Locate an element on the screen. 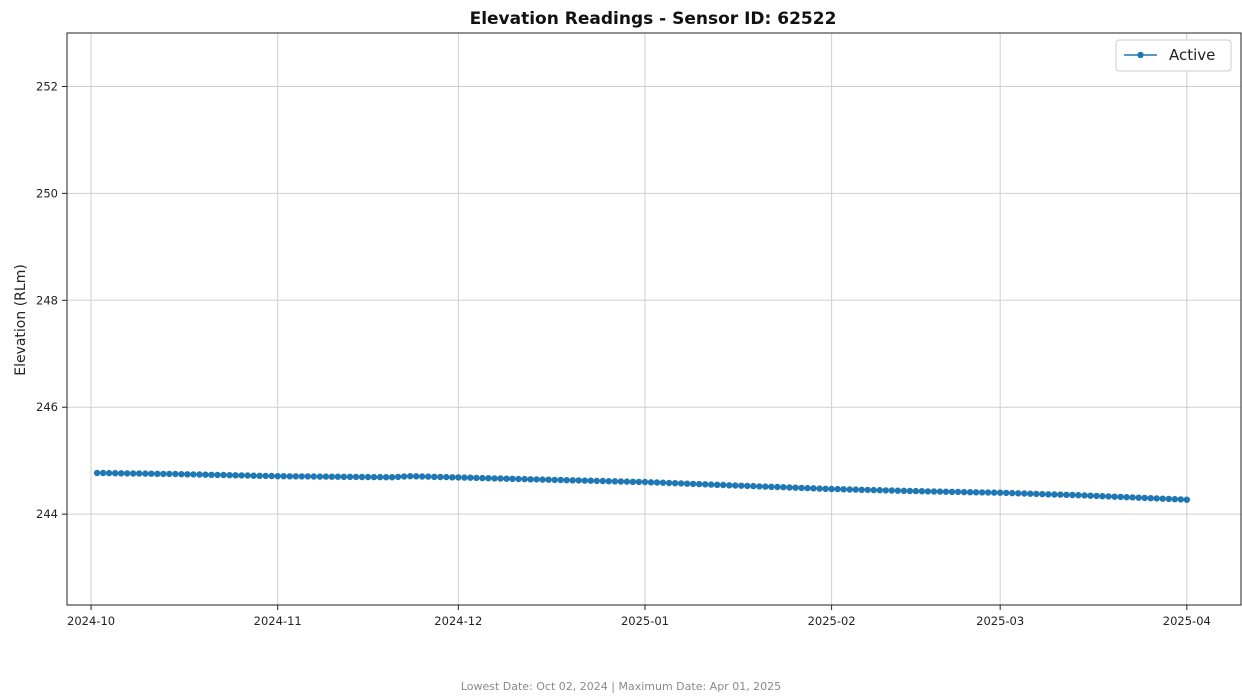 This screenshot has width=1242, height=700. x-tick-label: 2025-02 is located at coordinates (832, 621).